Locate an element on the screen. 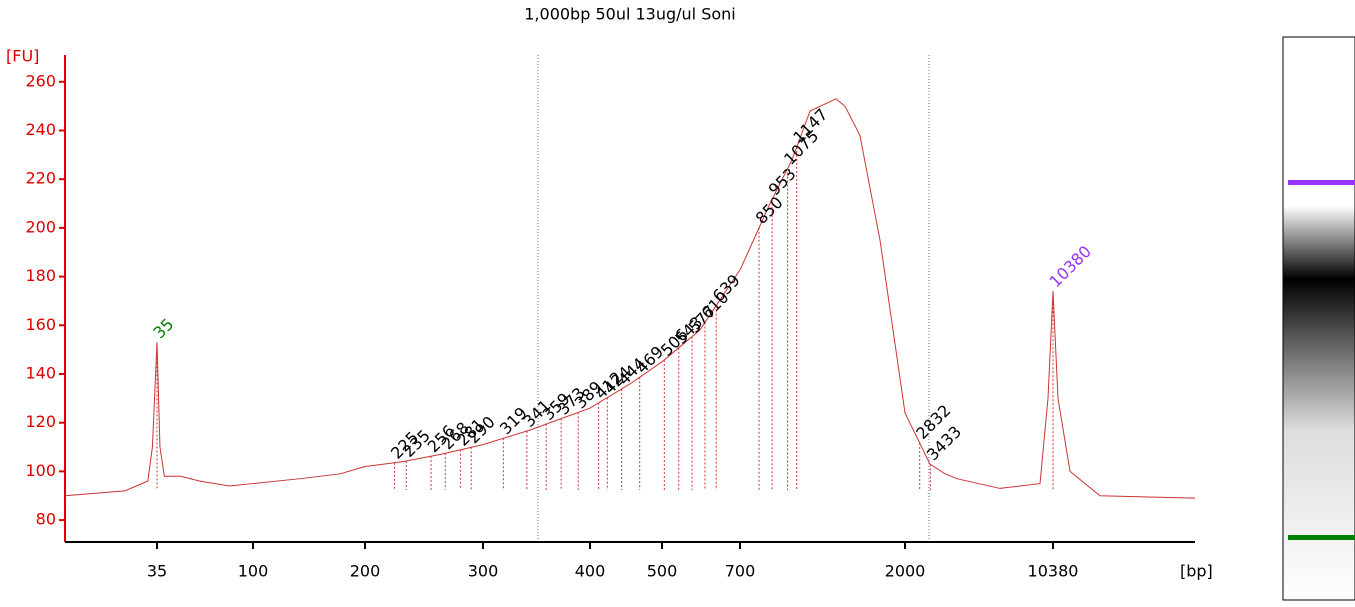  x-tick-label: 500 is located at coordinates (662, 571).